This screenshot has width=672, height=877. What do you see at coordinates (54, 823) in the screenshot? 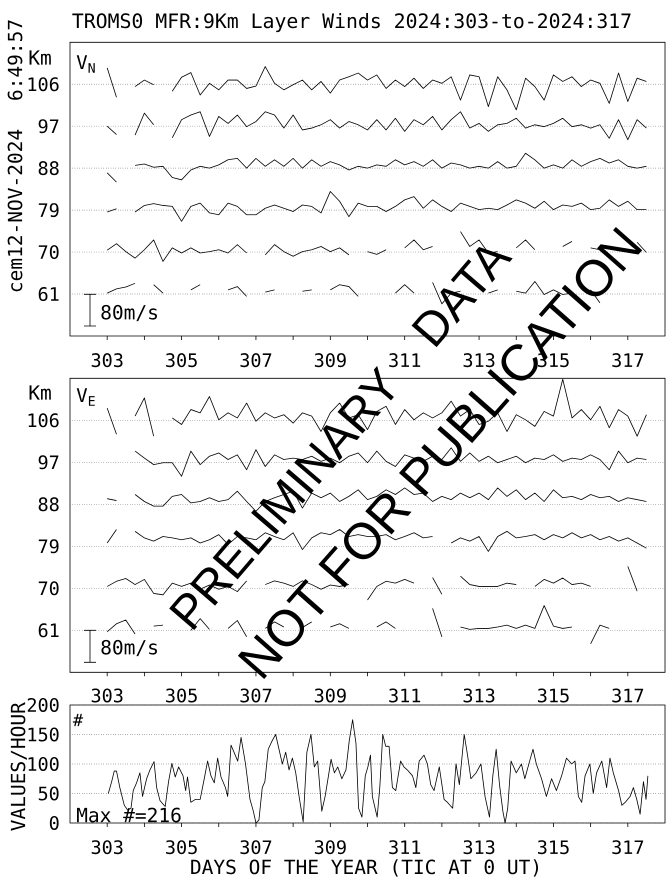
I see `y-tick-label: 0` at bounding box center [54, 823].